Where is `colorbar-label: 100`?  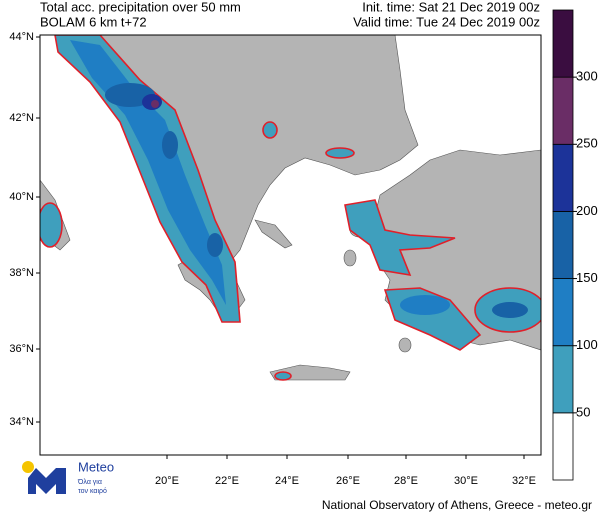
colorbar-label: 100 is located at coordinates (587, 344).